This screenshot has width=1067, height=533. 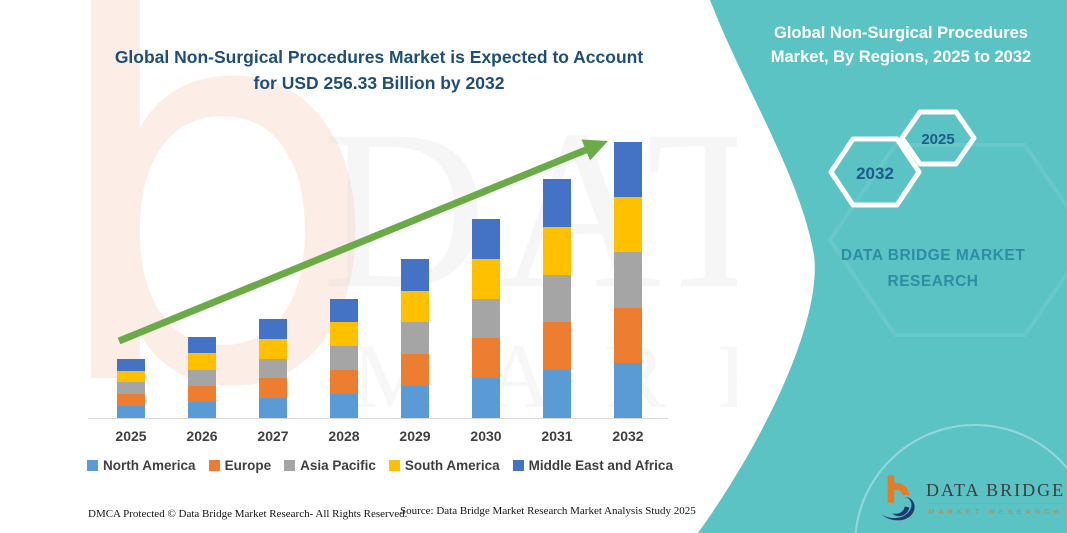 I want to click on x-axis-label-2025: 2025, so click(x=131, y=436).